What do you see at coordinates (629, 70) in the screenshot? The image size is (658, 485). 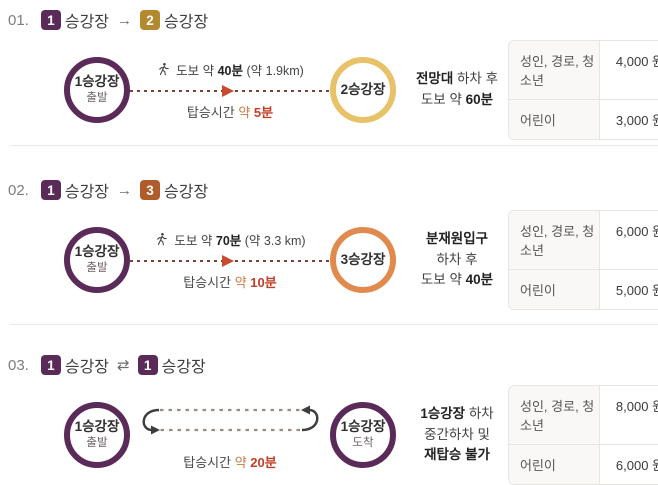 I see `fare-price: 4,000 원` at bounding box center [629, 70].